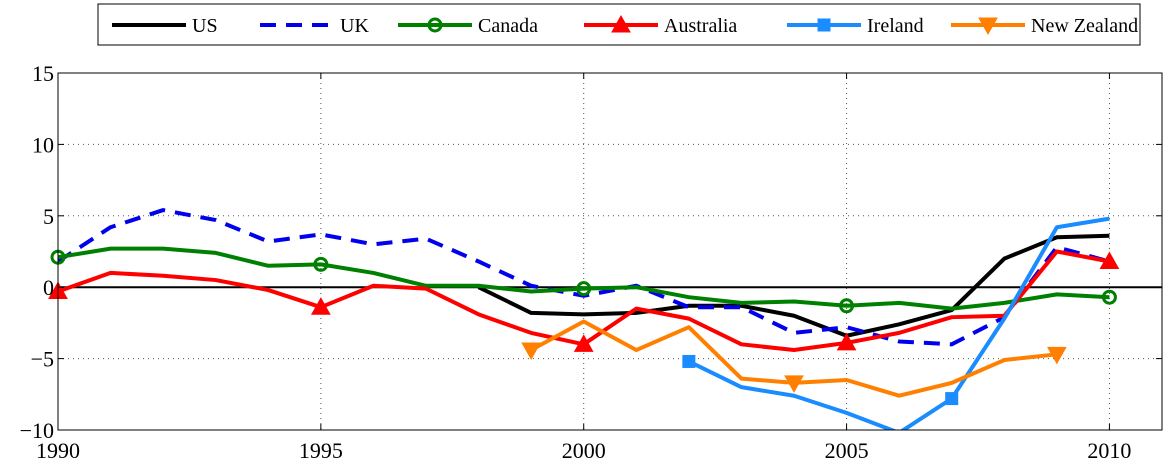 The width and height of the screenshot is (1172, 469). What do you see at coordinates (37, 430) in the screenshot?
I see `y-tick-label: −10` at bounding box center [37, 430].